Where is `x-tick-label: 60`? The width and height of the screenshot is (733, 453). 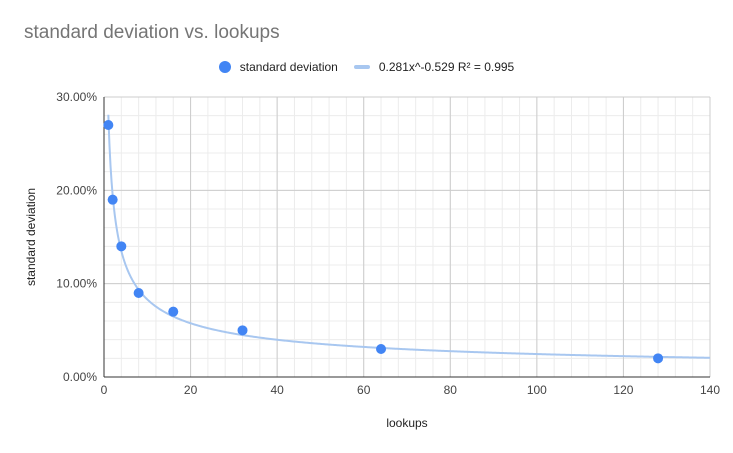 x-tick-label: 60 is located at coordinates (364, 390).